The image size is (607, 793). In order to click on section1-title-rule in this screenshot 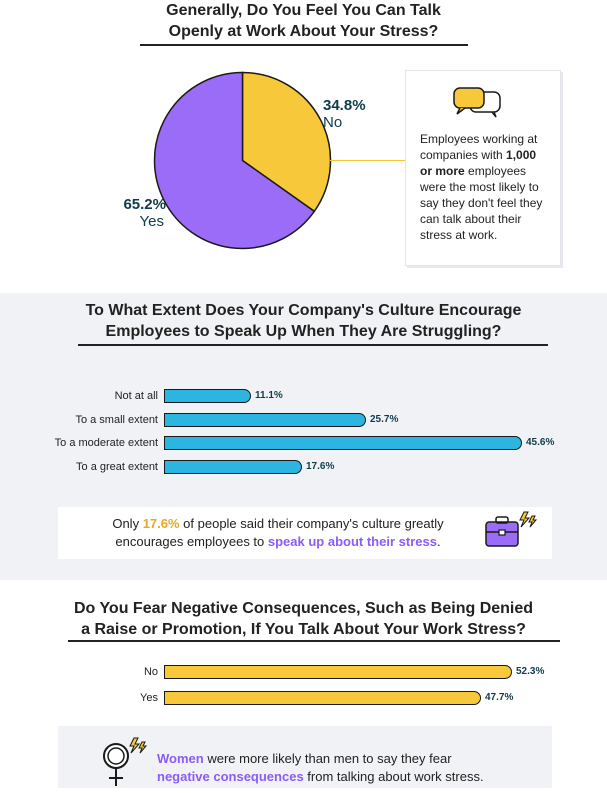, I will do `click(304, 45)`.